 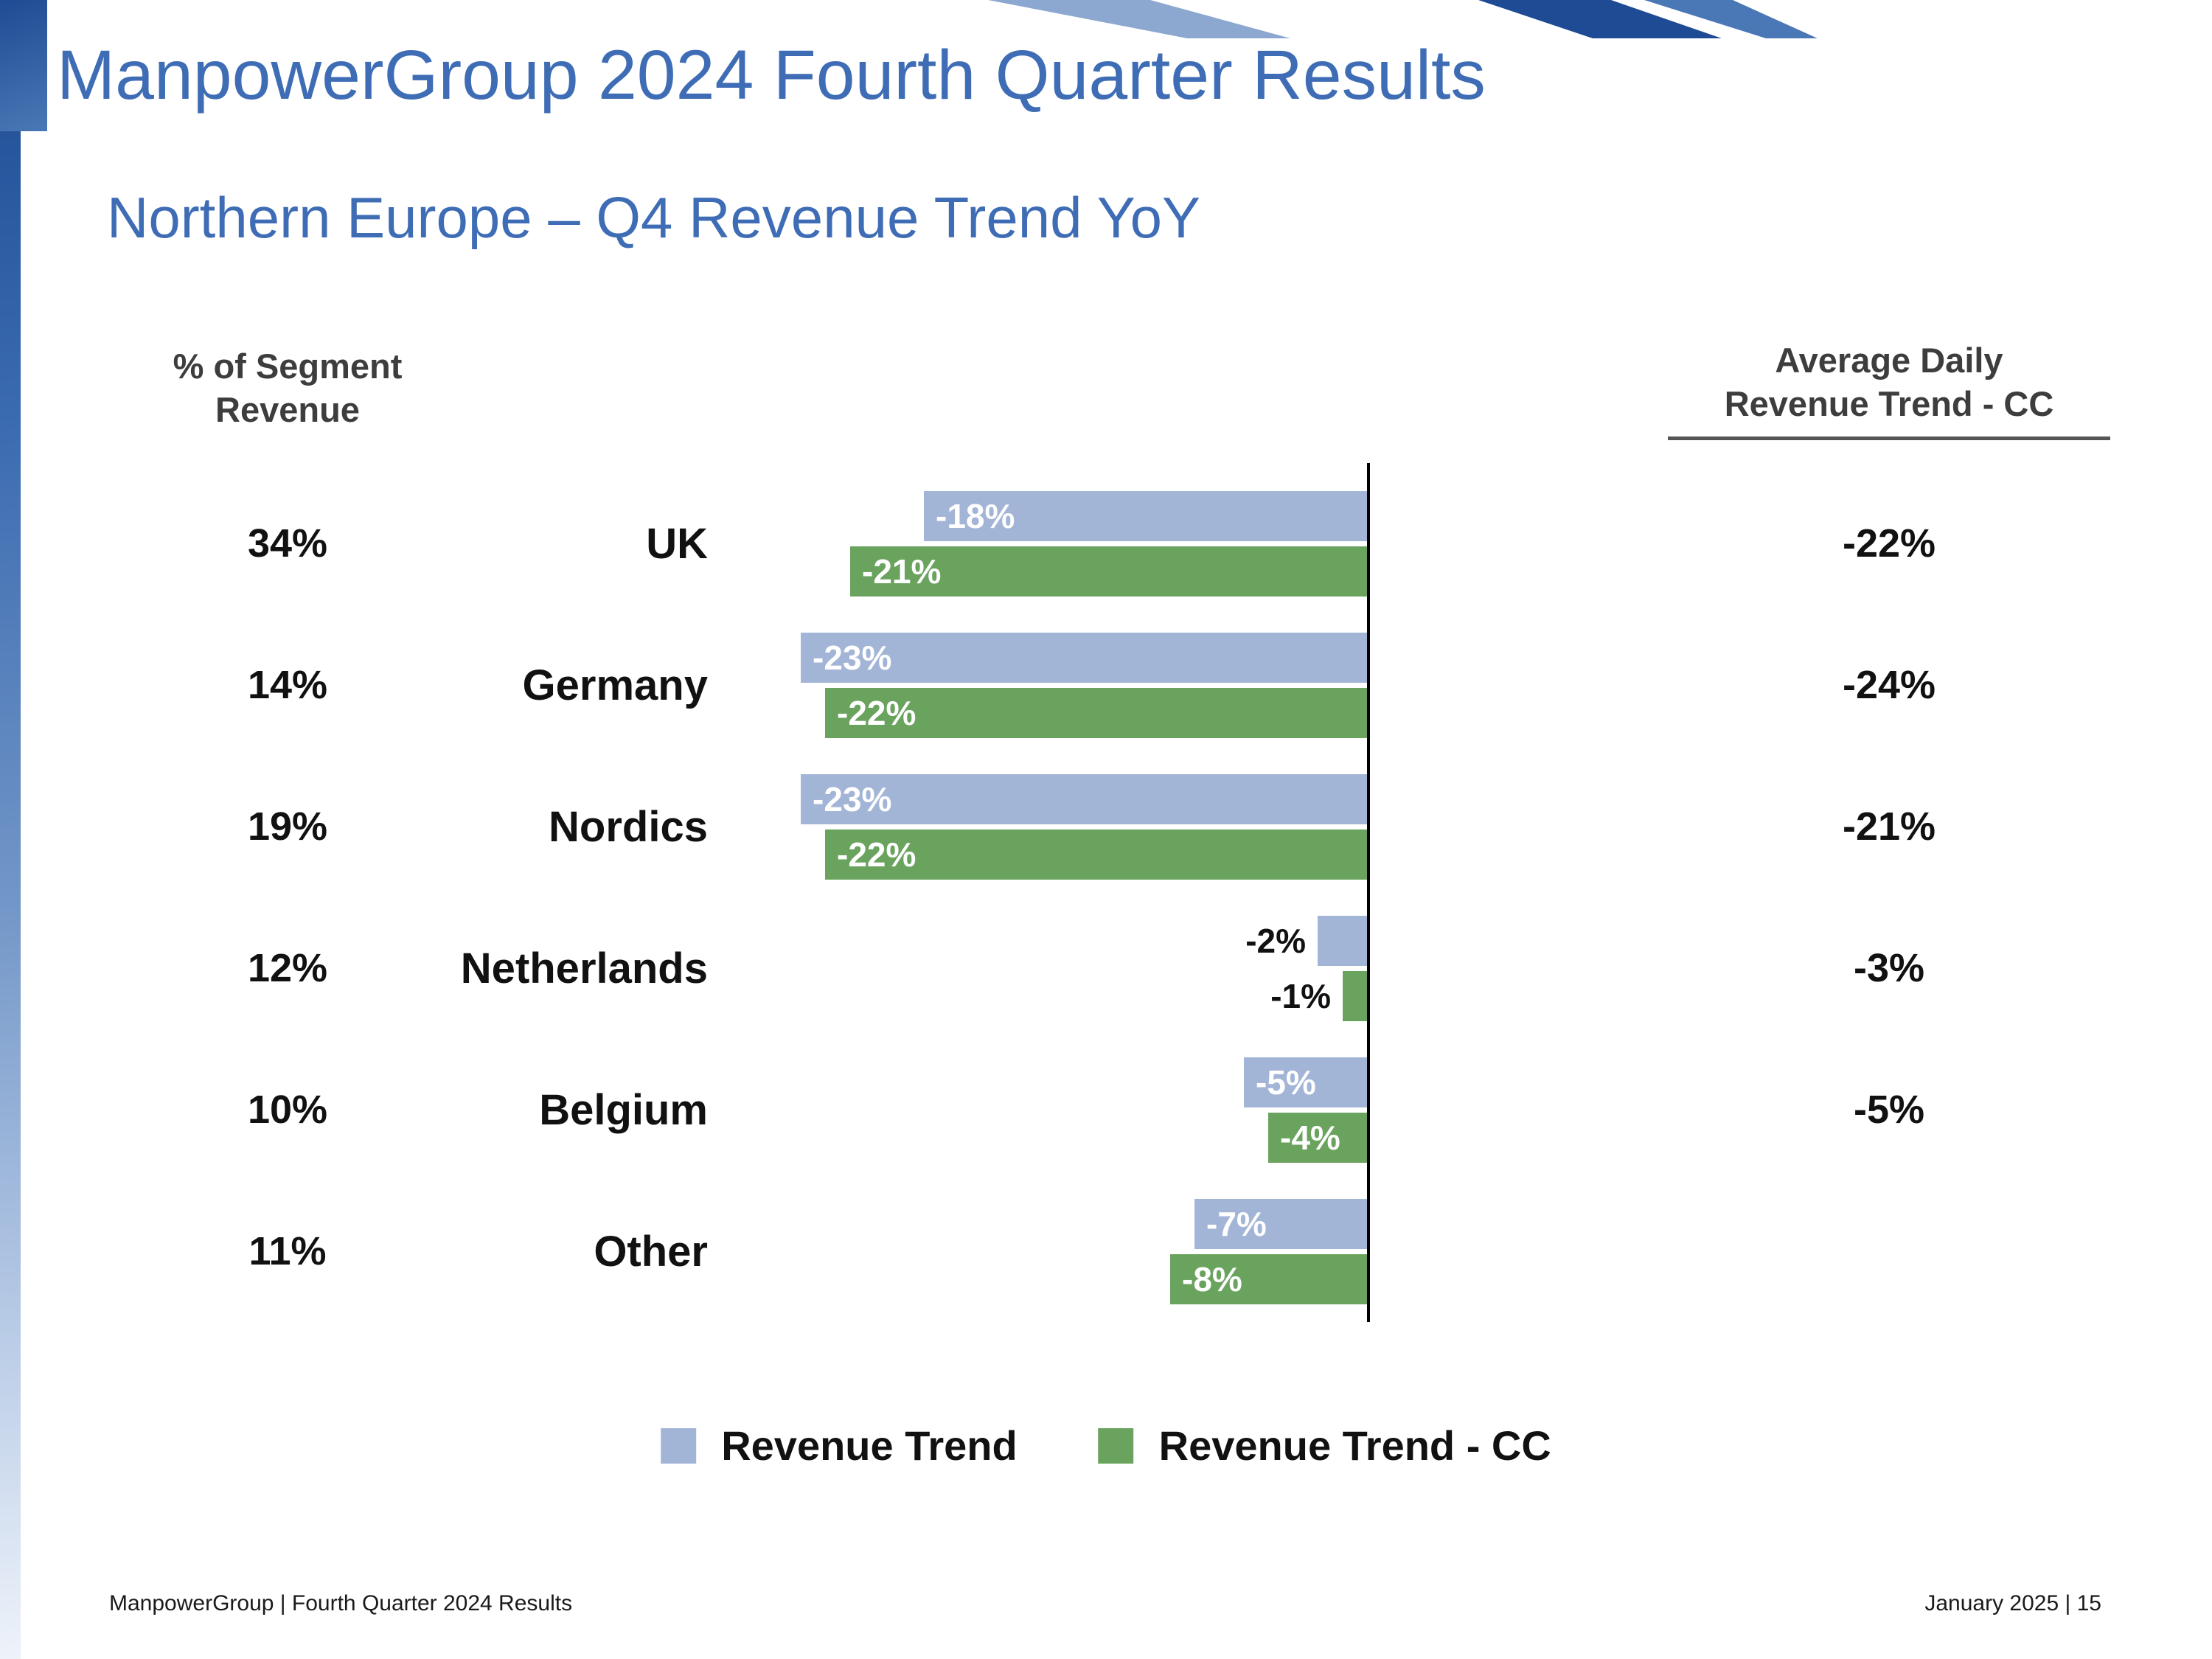 What do you see at coordinates (287, 826) in the screenshot?
I see `segment-pct-label: 19%` at bounding box center [287, 826].